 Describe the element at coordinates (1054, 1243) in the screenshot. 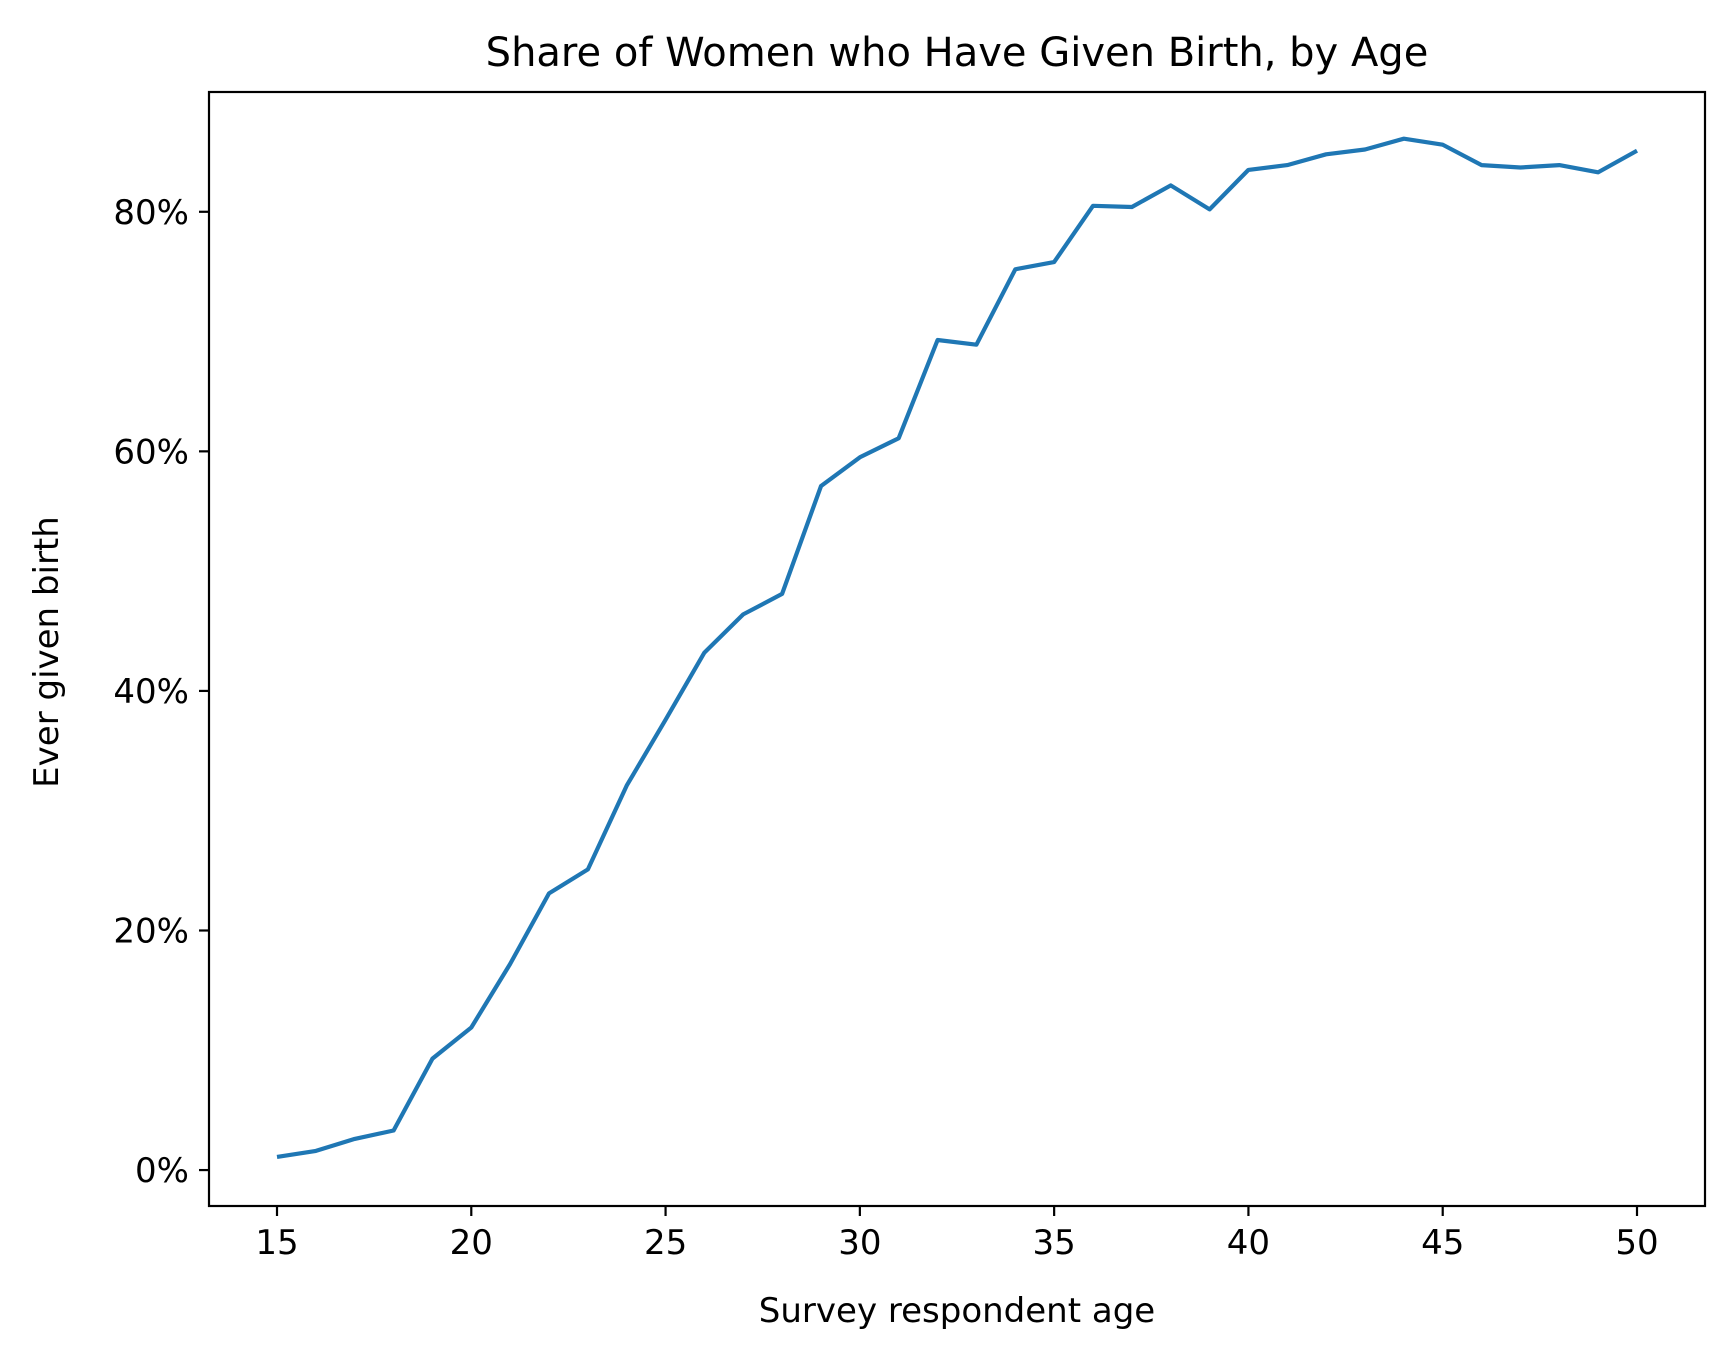

I see `x-tick-label: 35` at that location.